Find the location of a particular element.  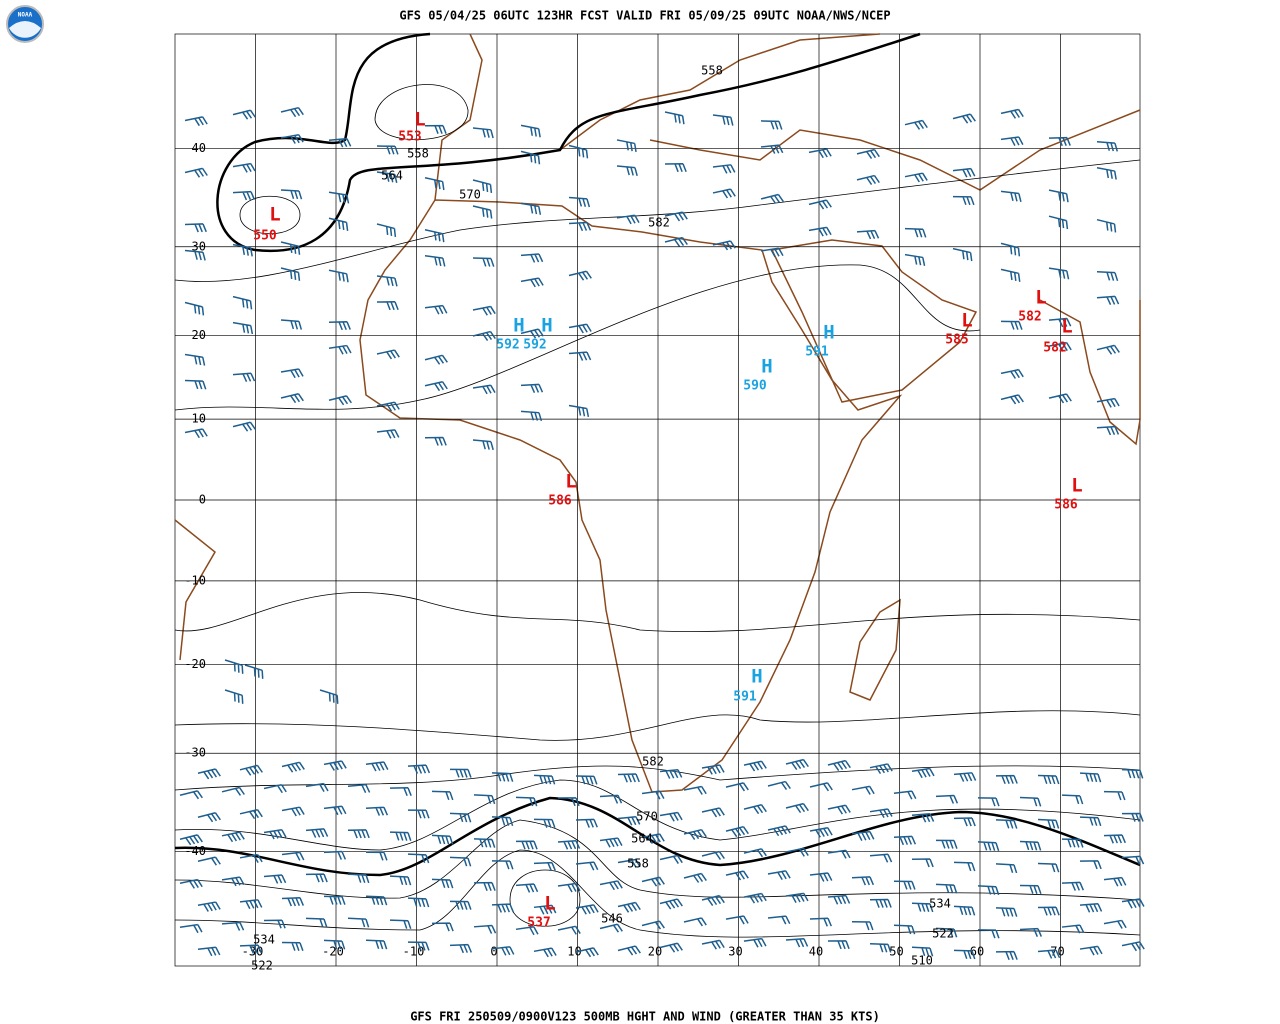

lon-label: 0 is located at coordinates (493, 952).